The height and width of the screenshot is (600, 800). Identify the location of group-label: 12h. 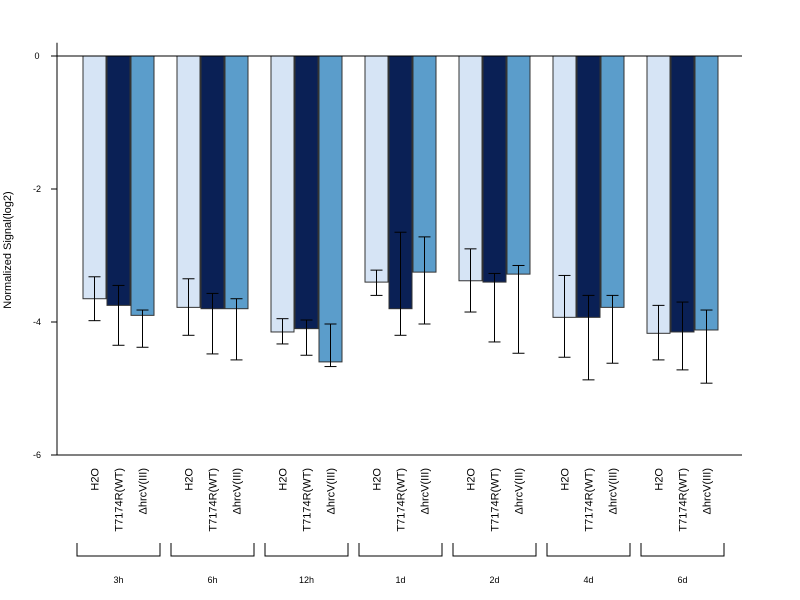
(306, 580).